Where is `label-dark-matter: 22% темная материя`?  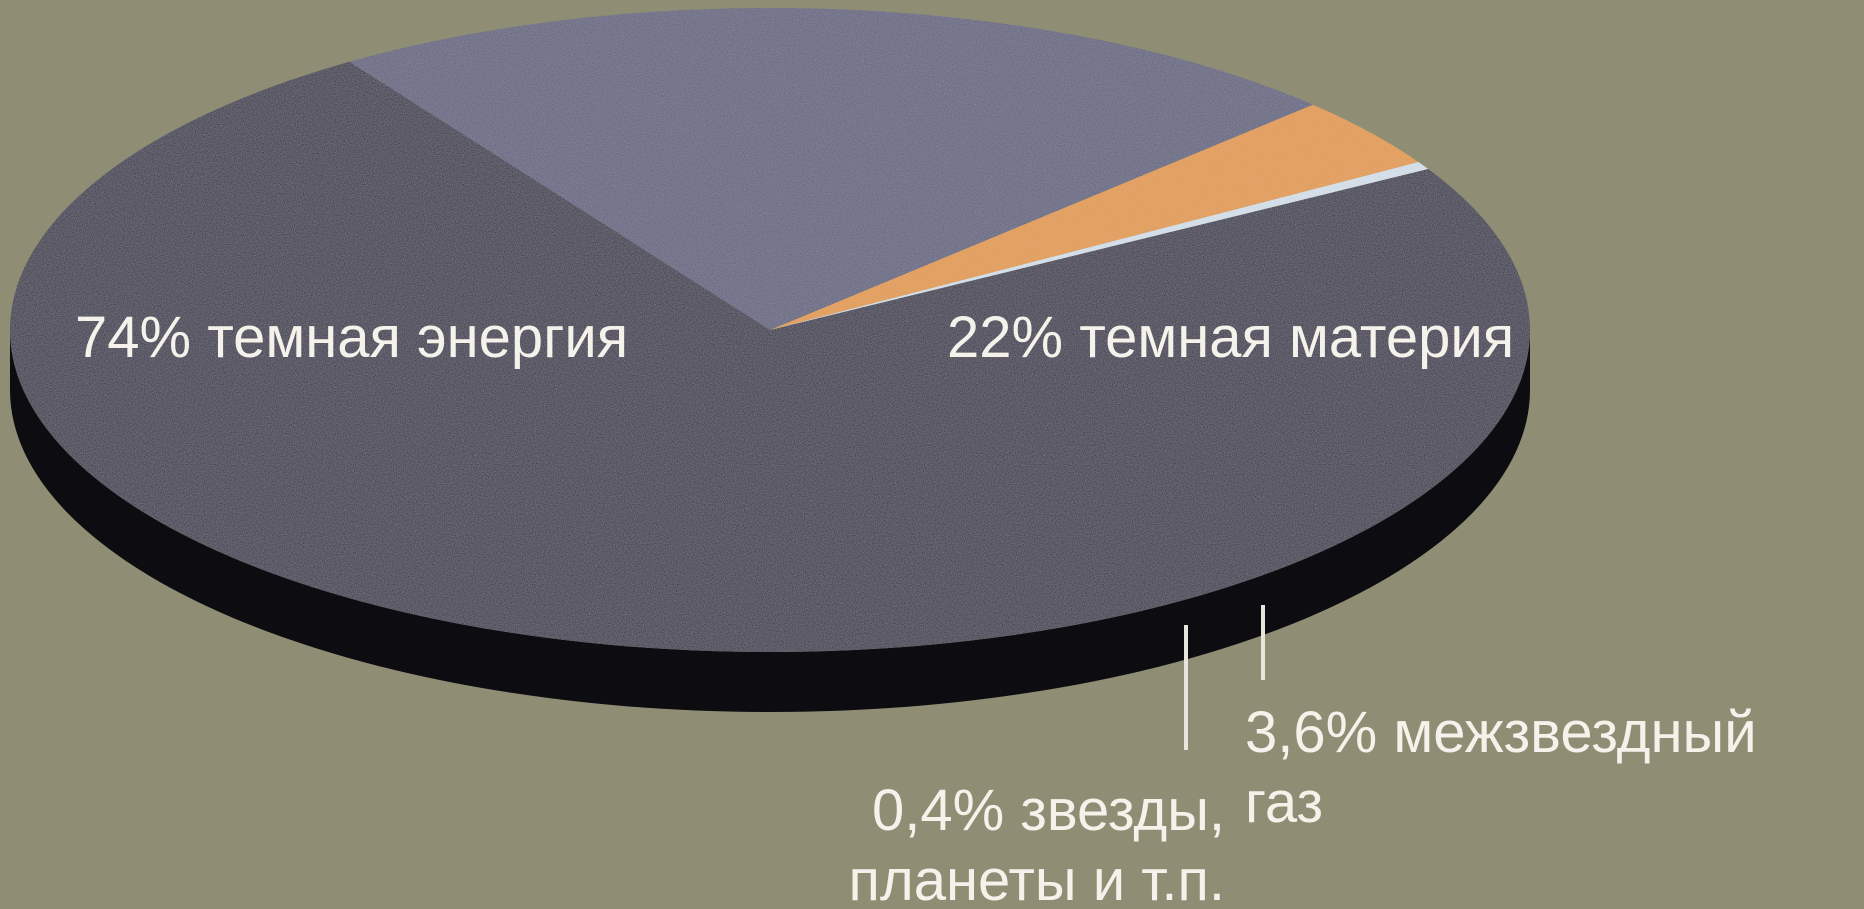
label-dark-matter: 22% темная материя is located at coordinates (1230, 337).